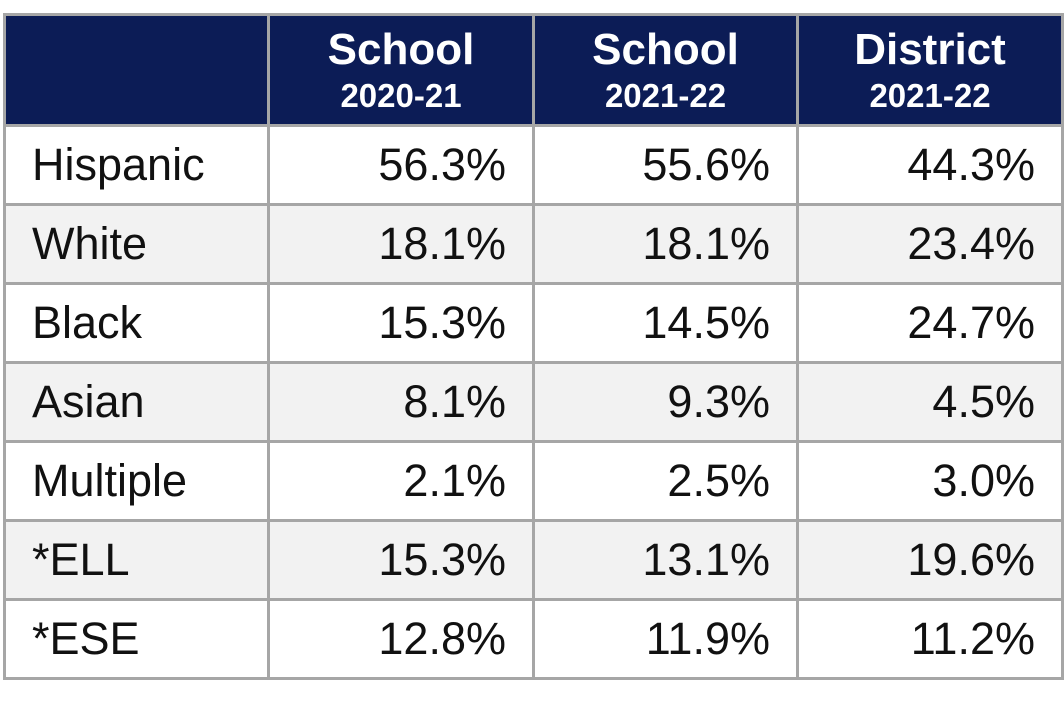 This screenshot has width=1064, height=727. Describe the element at coordinates (136, 639) in the screenshot. I see `row-label: *ESE` at that location.